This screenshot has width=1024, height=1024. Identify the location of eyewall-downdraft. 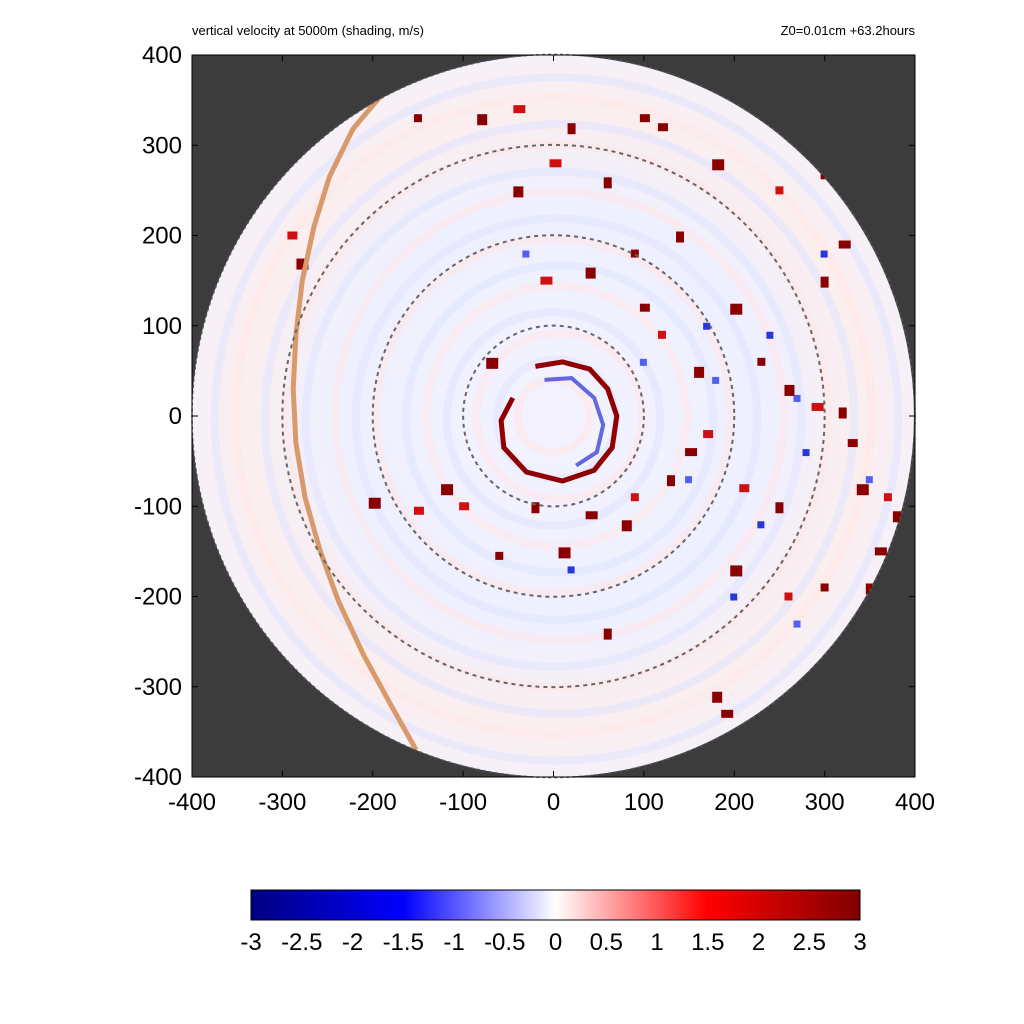
(575, 422).